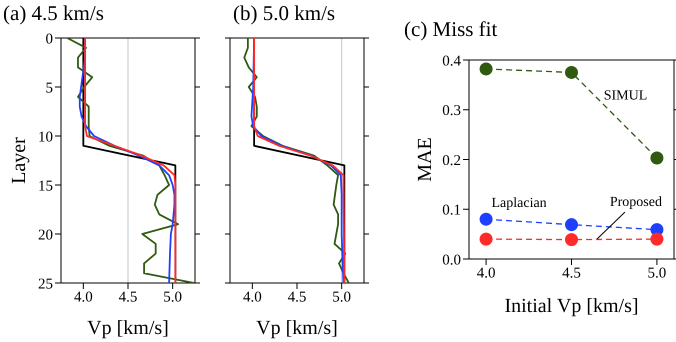 Image resolution: width=676 pixels, height=342 pixels. Describe the element at coordinates (452, 61) in the screenshot. I see `y-tick-label: 0.4` at that location.